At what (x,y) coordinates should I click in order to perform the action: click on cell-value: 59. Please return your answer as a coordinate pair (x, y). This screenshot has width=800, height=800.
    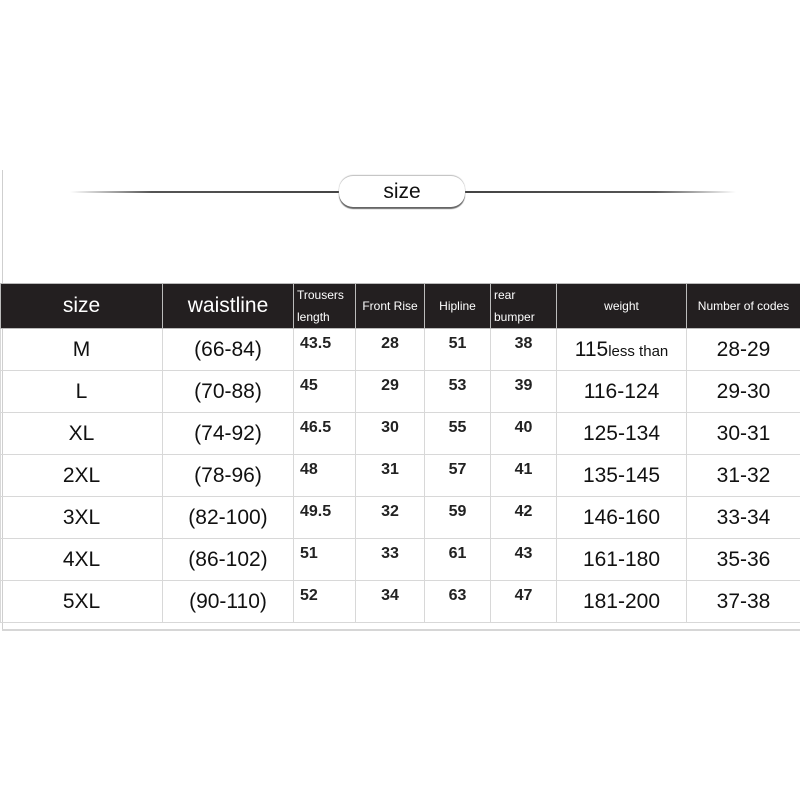
    Looking at the image, I should click on (457, 511).